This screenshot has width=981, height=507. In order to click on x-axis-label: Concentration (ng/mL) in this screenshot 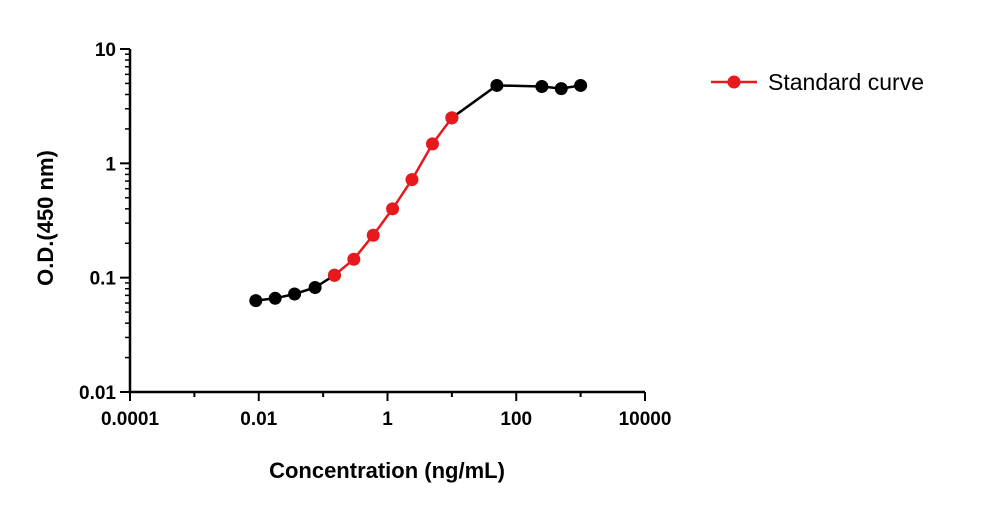, I will do `click(387, 470)`.